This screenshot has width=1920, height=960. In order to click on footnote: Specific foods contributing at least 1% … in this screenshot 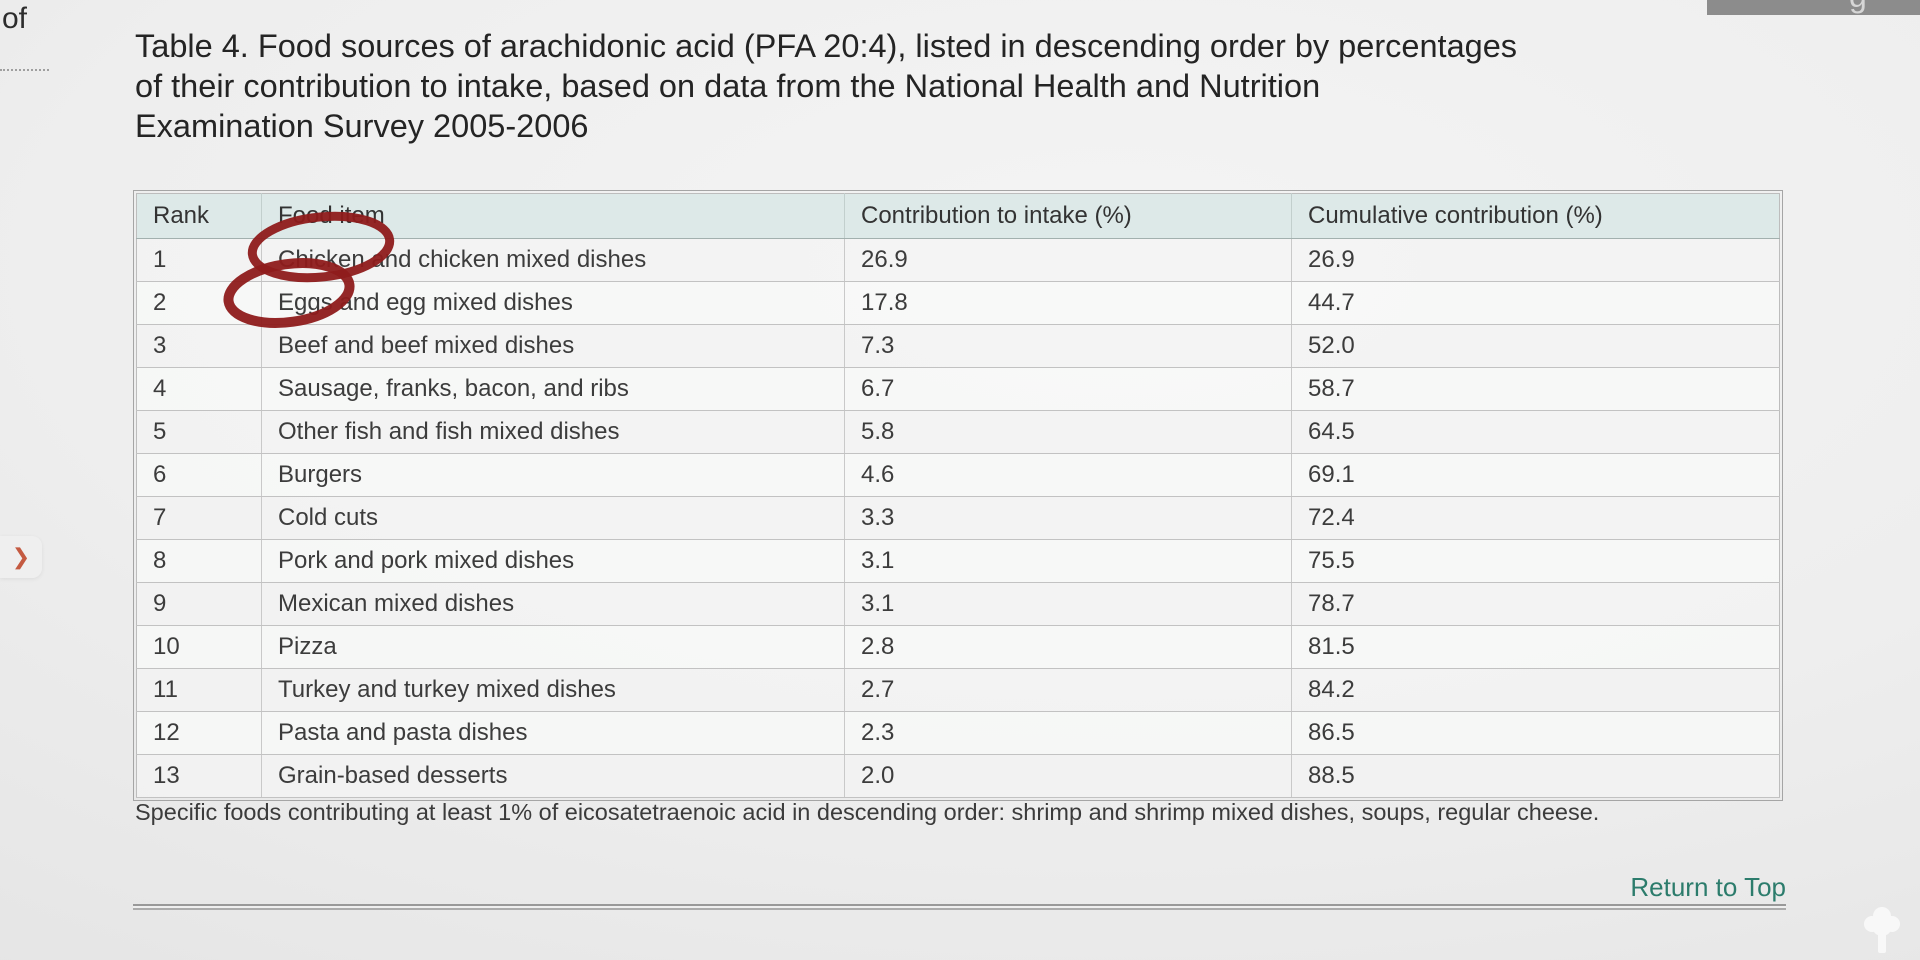, I will do `click(867, 812)`.